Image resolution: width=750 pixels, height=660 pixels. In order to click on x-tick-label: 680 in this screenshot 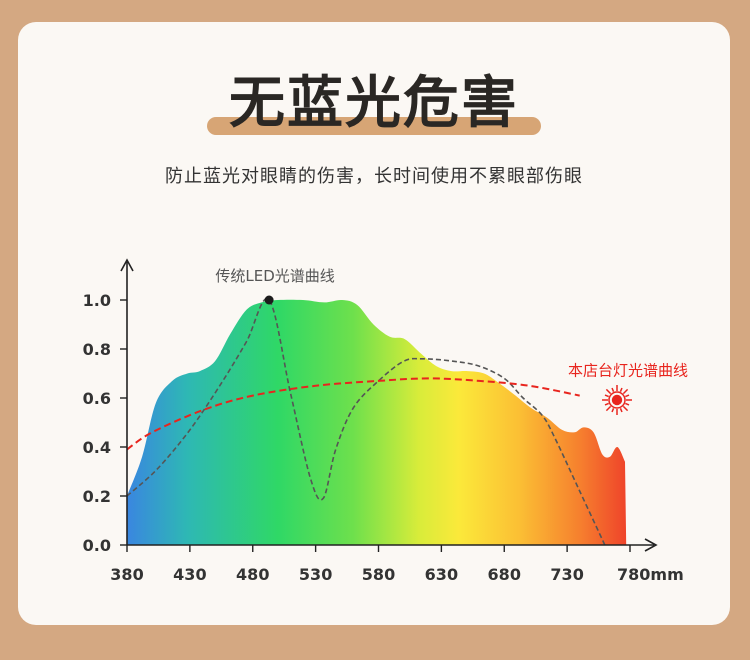, I will do `click(504, 574)`.